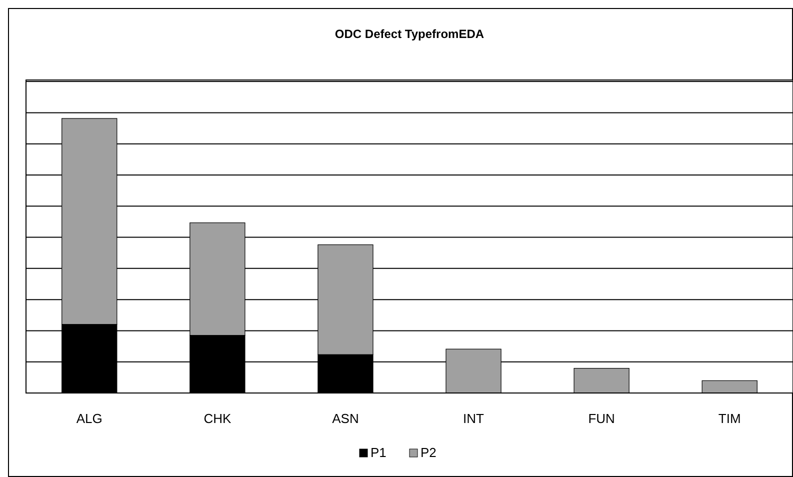  Describe the element at coordinates (89, 418) in the screenshot. I see `x-tick-label: ALG` at that location.